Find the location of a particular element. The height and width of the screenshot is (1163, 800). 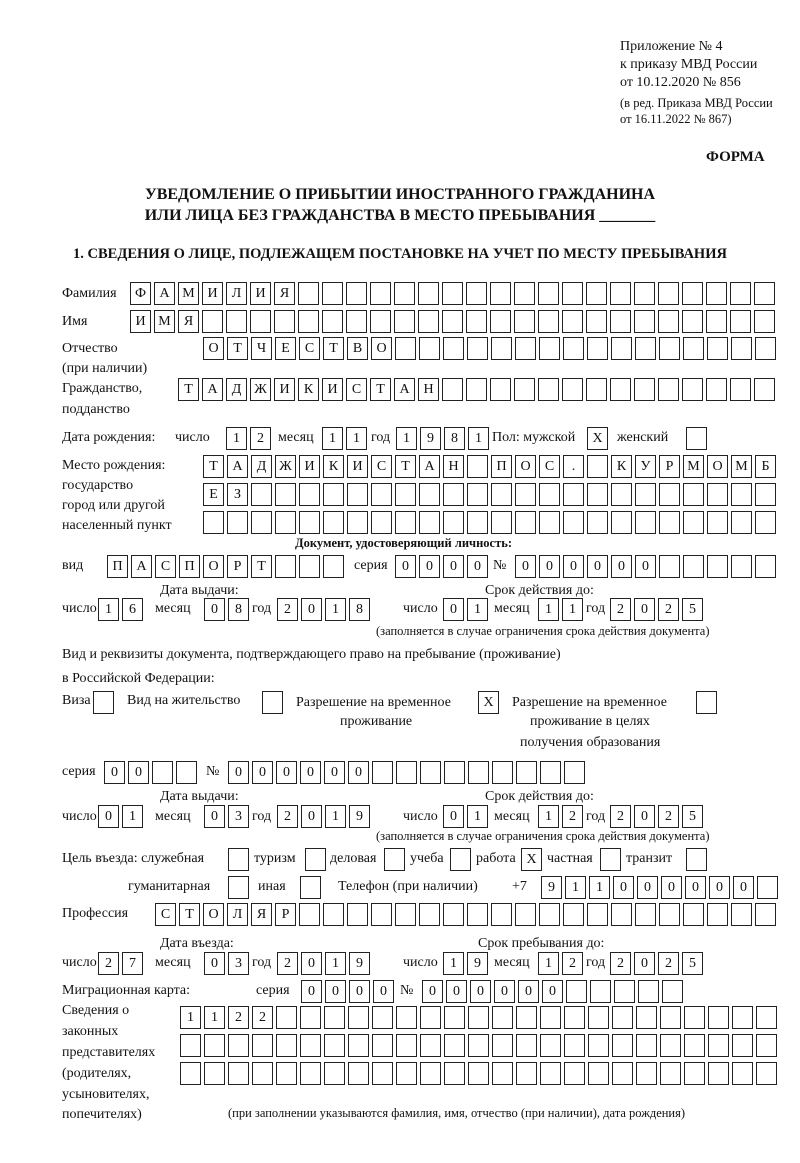

char-cell: А is located at coordinates (212, 389).